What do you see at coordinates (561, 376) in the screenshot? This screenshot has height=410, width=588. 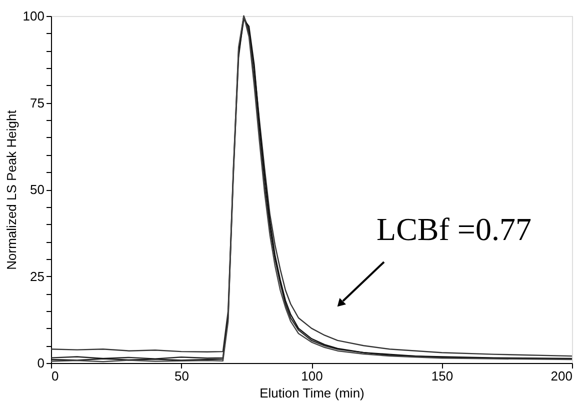 I see `x-tick-label: 200` at bounding box center [561, 376].